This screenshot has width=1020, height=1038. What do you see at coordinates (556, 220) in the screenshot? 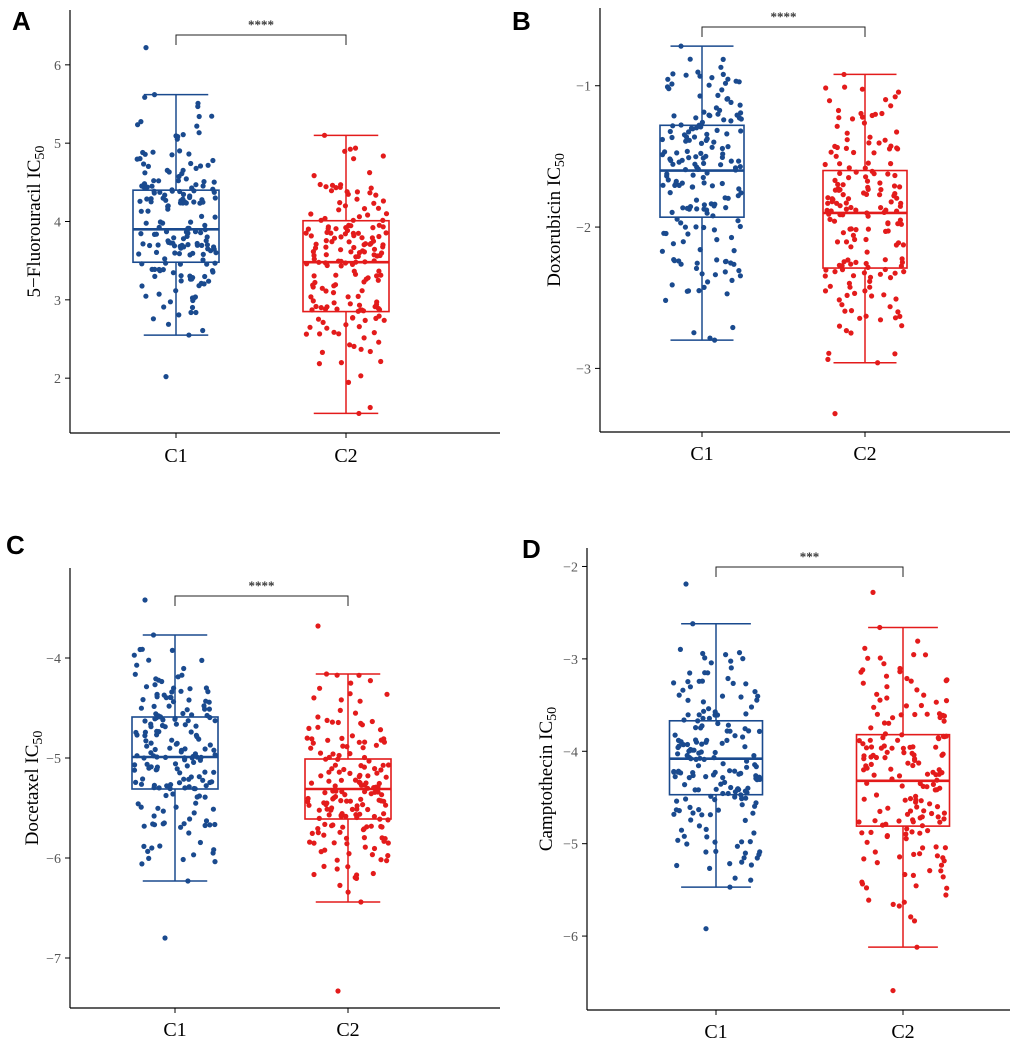
I see `y-axis-label: Doxorubicin IC50` at bounding box center [556, 220].